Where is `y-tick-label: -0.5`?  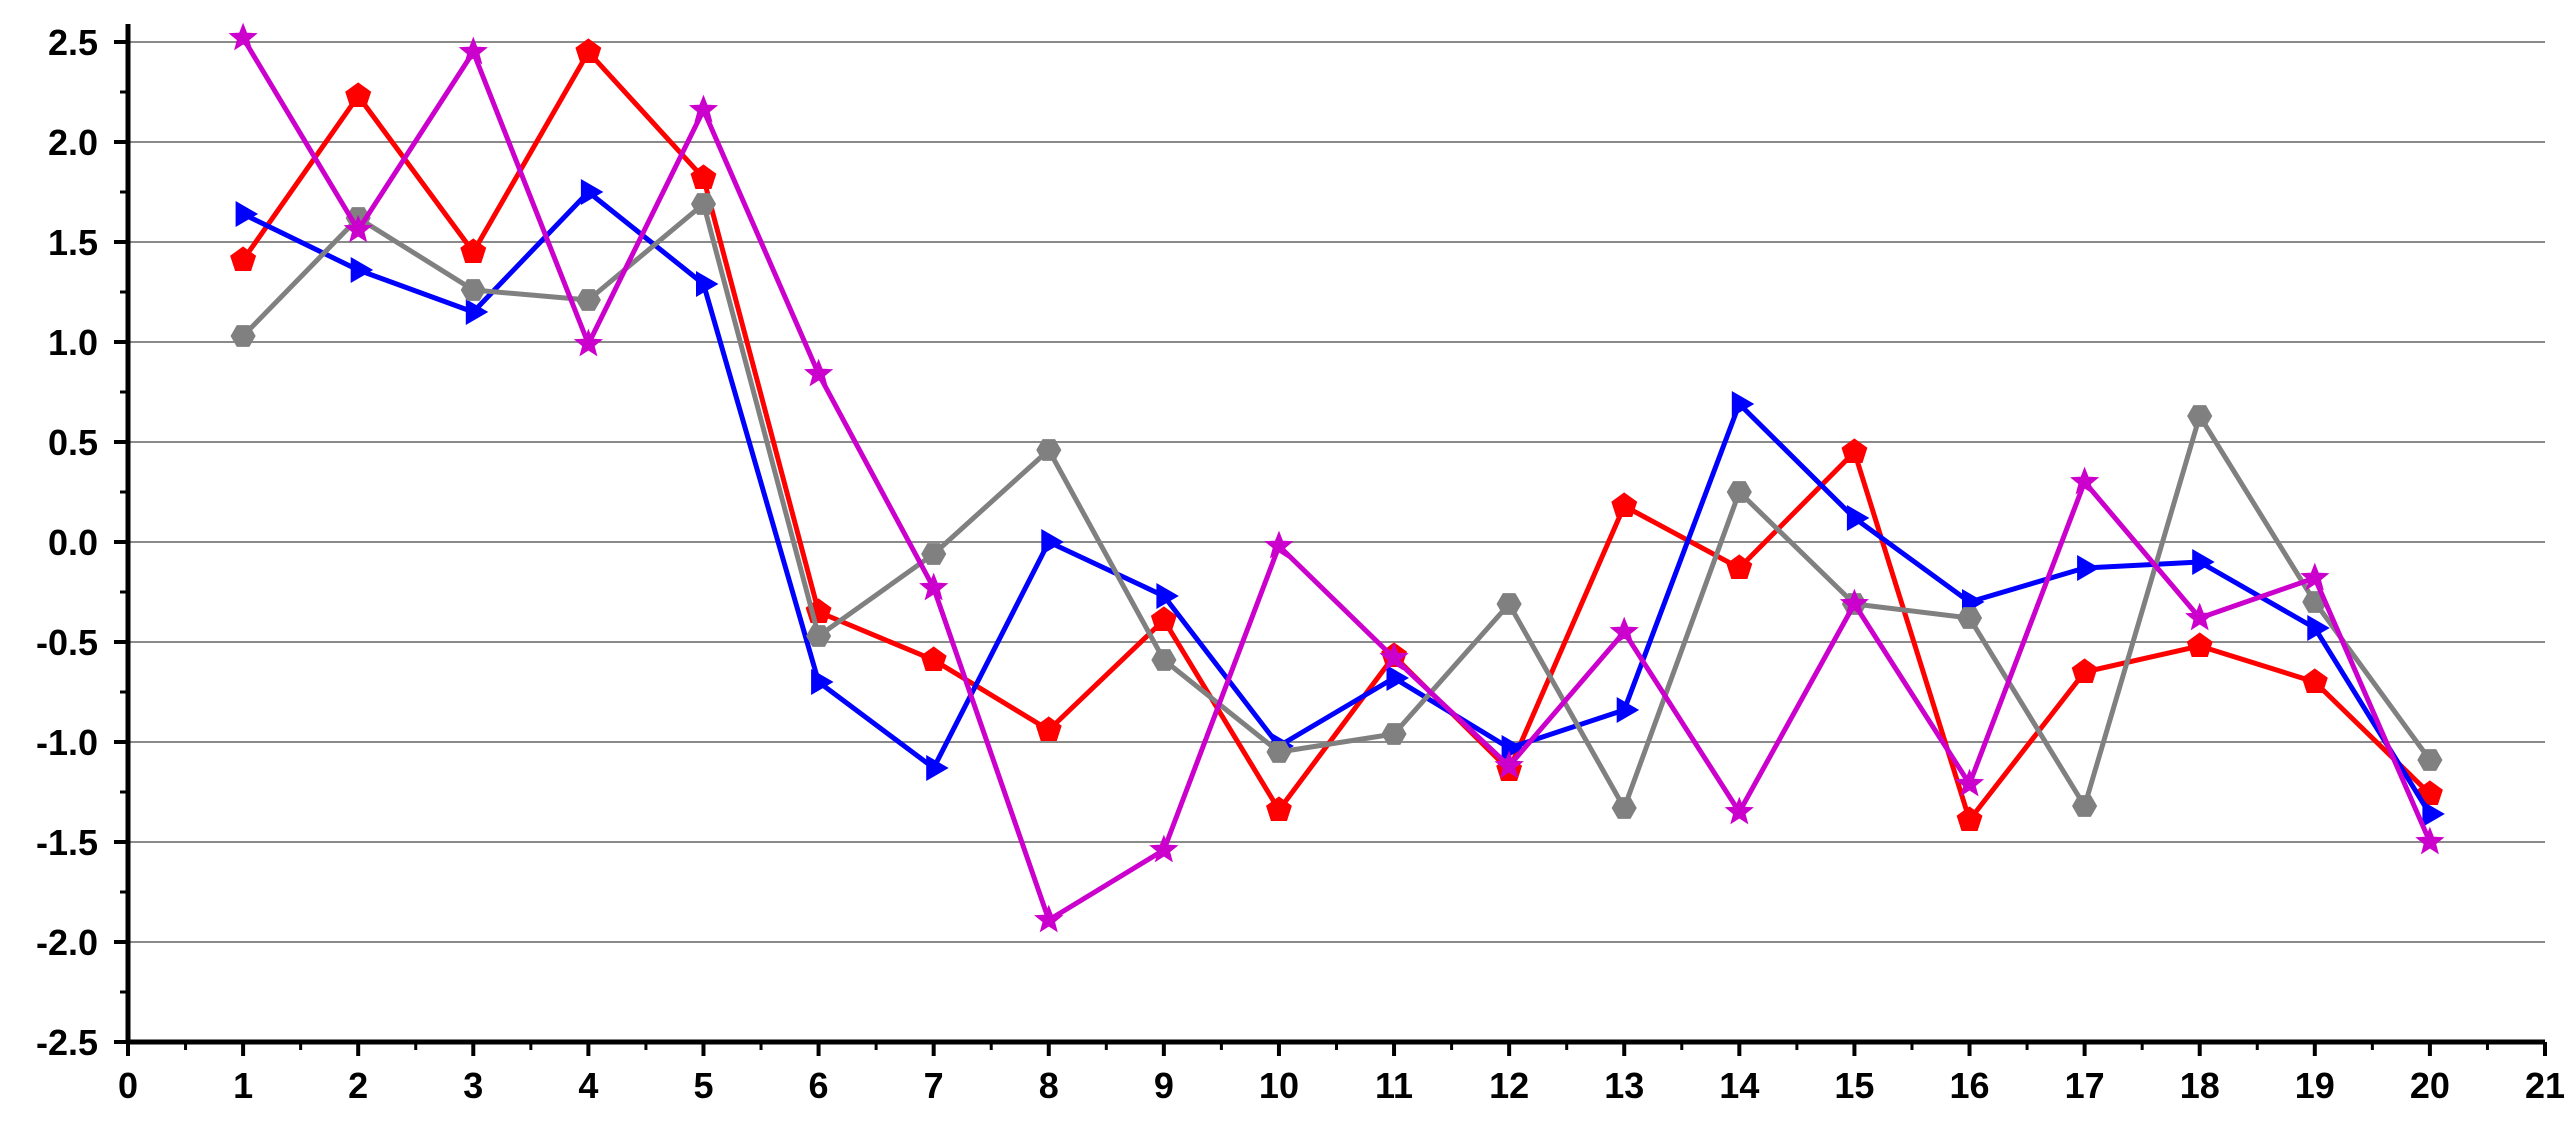 y-tick-label: -0.5 is located at coordinates (67, 642).